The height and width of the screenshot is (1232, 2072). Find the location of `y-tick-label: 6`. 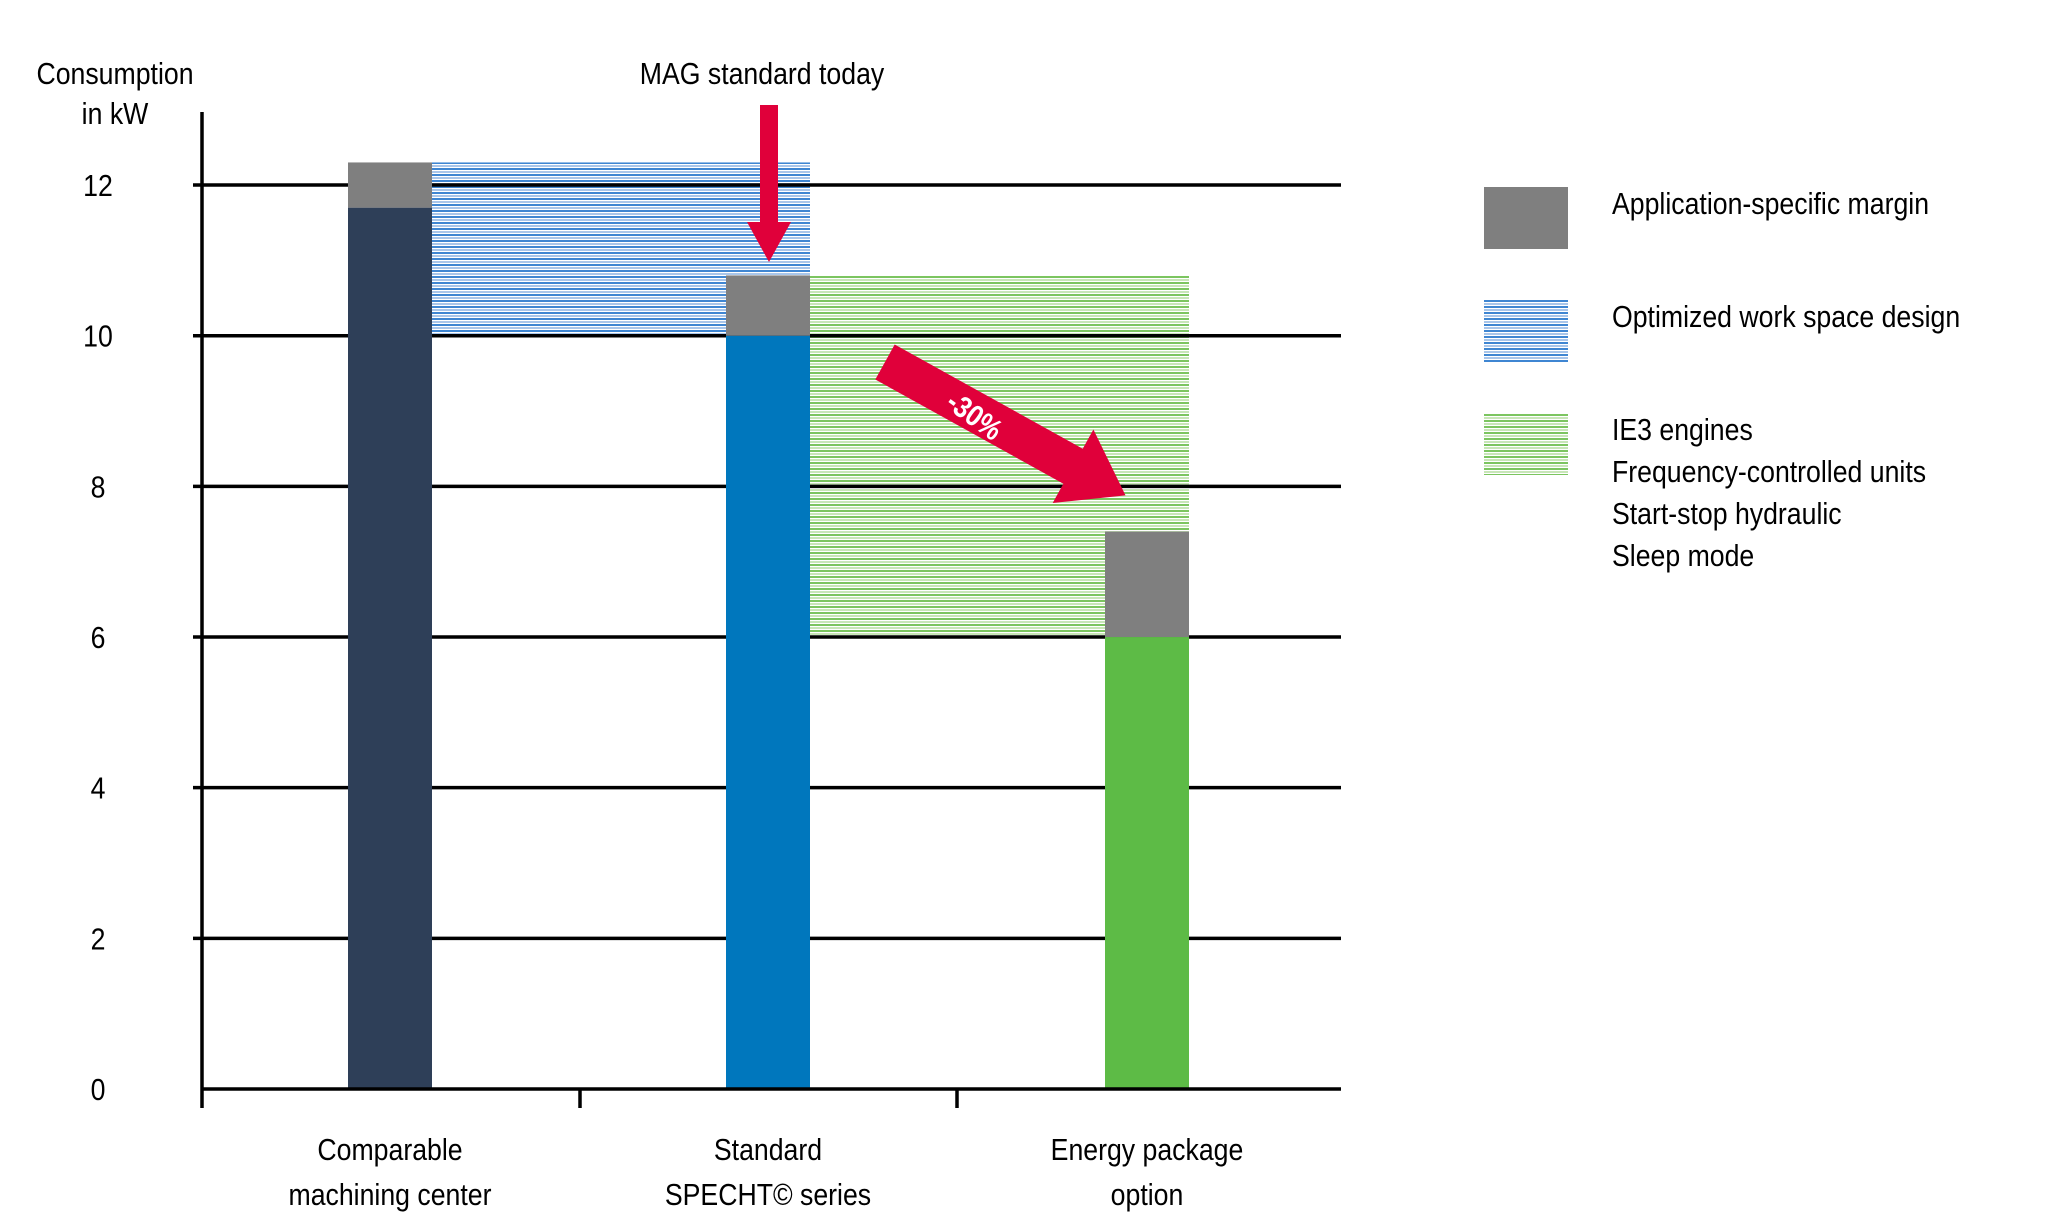

y-tick-label: 6 is located at coordinates (98, 638).